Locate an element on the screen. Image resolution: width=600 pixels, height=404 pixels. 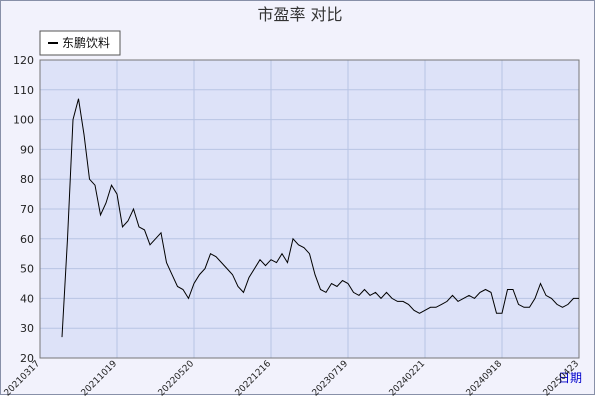
legend-label: 东鹏饮料 is located at coordinates (86, 43).